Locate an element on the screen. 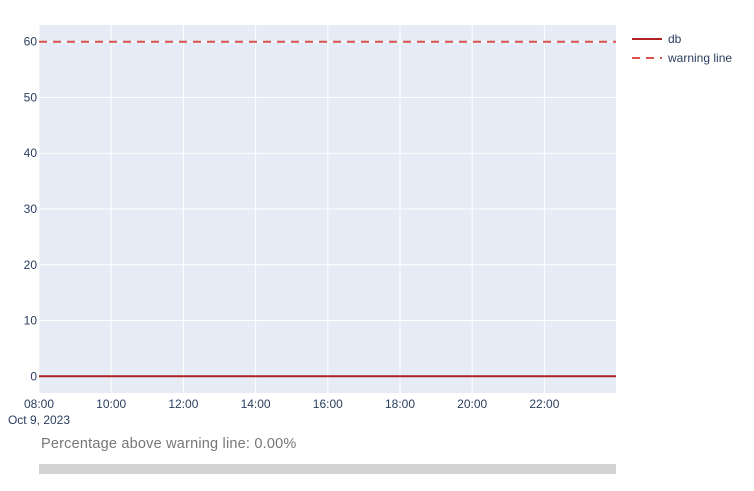 The width and height of the screenshot is (754, 491). x-tick-label: 20:00 is located at coordinates (472, 404).